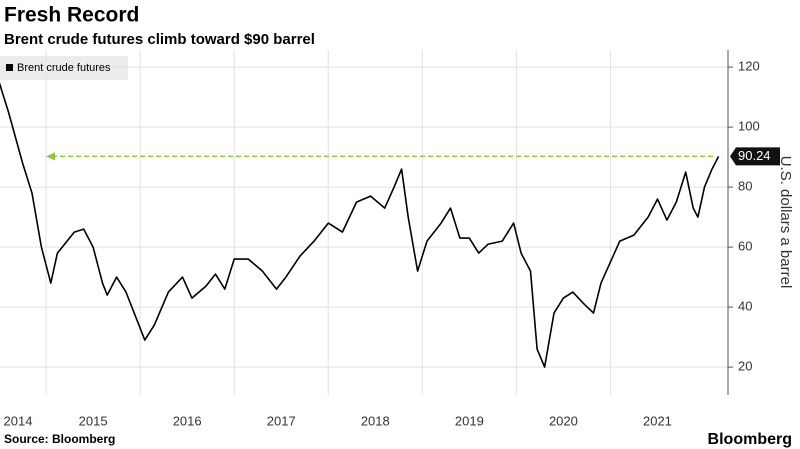  What do you see at coordinates (50, 156) in the screenshot?
I see `reference-arrowhead` at bounding box center [50, 156].